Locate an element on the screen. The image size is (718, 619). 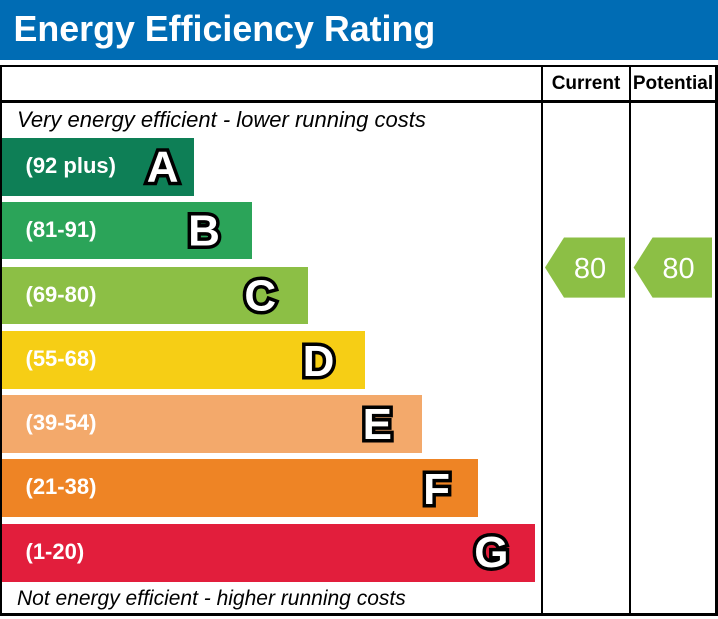
svg-text: A is located at coordinates (163, 166).